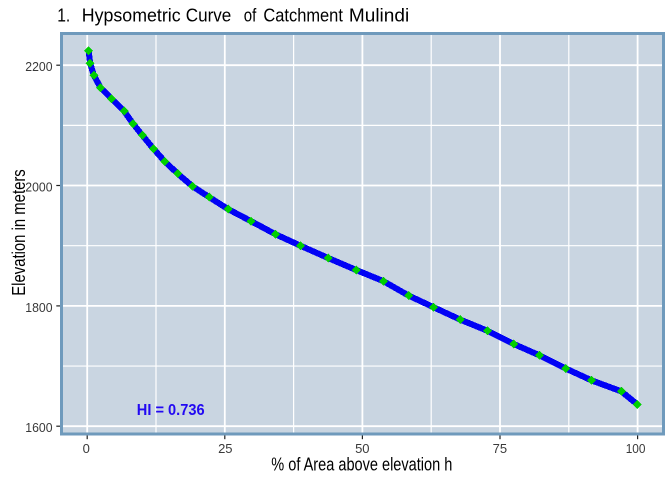 Image resolution: width=672 pixels, height=480 pixels. What do you see at coordinates (171, 410) in the screenshot?
I see `svg-text: HI = 0.736` at bounding box center [171, 410].